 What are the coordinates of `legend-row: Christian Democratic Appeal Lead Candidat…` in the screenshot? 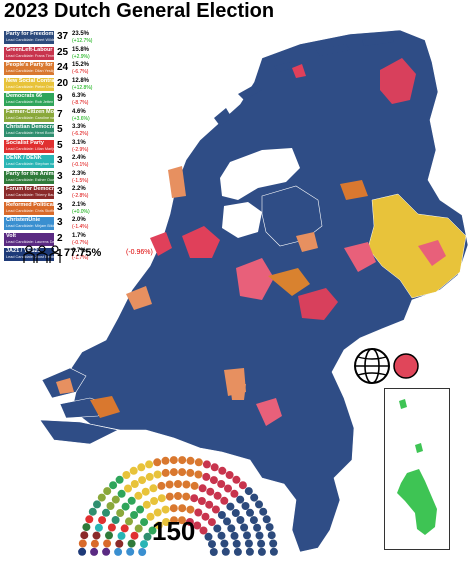 It's located at (84, 131).